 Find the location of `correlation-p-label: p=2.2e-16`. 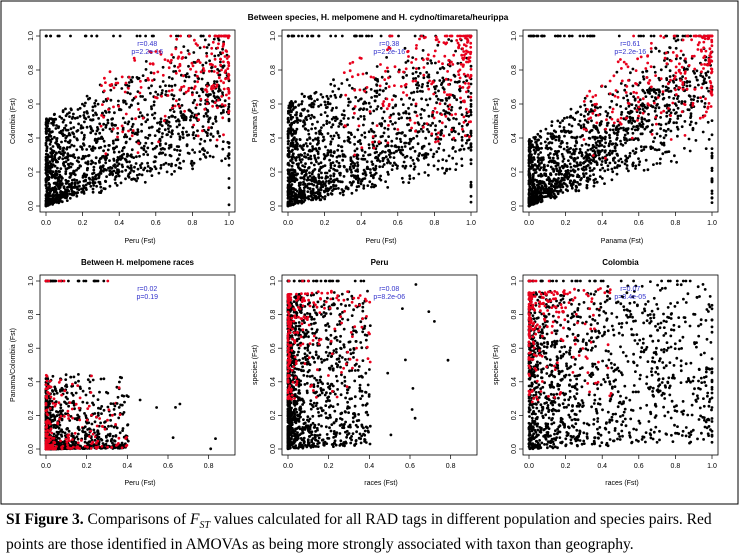

correlation-p-label: p=2.2e-16 is located at coordinates (147, 52).